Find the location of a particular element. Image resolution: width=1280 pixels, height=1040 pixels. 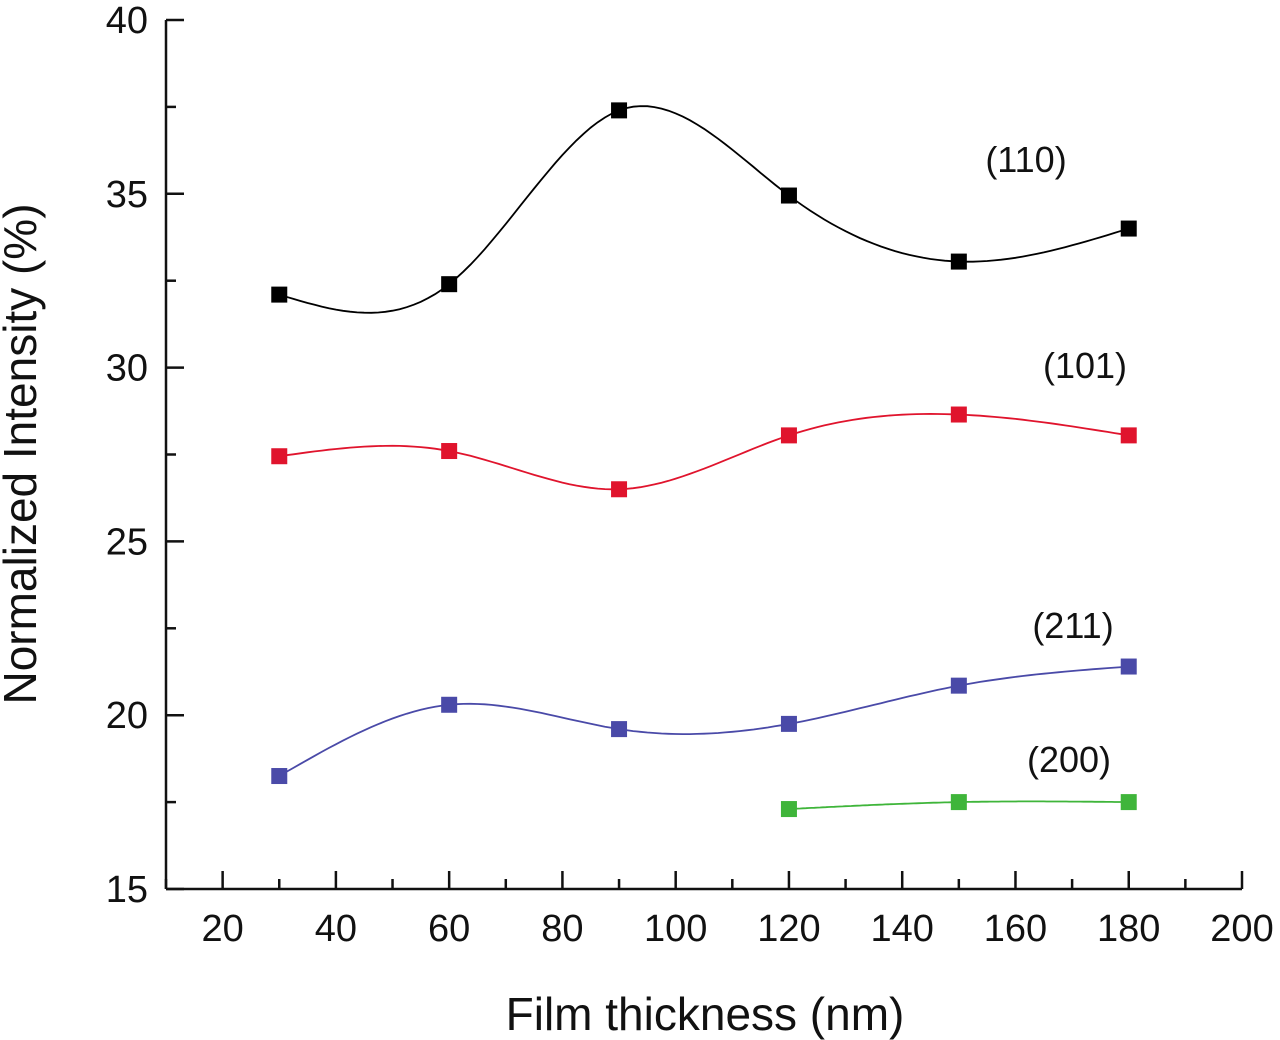

y-axis-title: Normalized Intensity (%) is located at coordinates (23, 453).